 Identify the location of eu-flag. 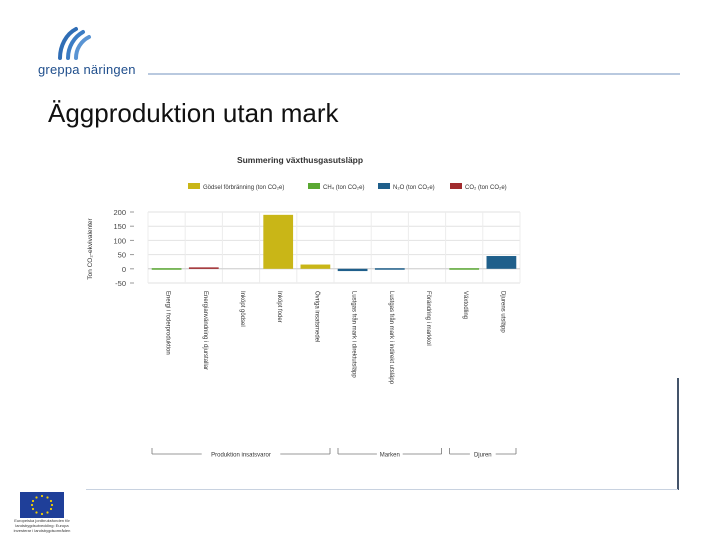
(42, 514).